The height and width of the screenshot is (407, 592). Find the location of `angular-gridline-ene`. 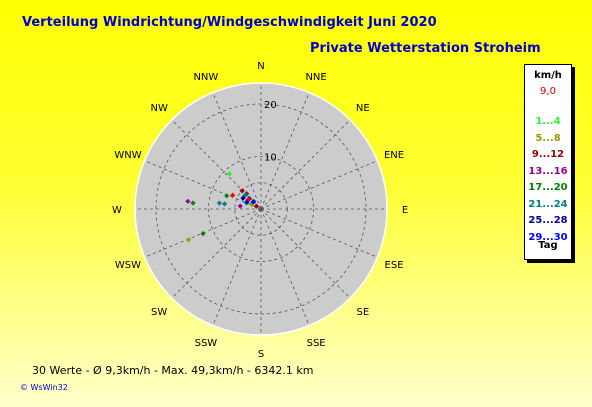

angular-gridline-ene is located at coordinates (319, 185).